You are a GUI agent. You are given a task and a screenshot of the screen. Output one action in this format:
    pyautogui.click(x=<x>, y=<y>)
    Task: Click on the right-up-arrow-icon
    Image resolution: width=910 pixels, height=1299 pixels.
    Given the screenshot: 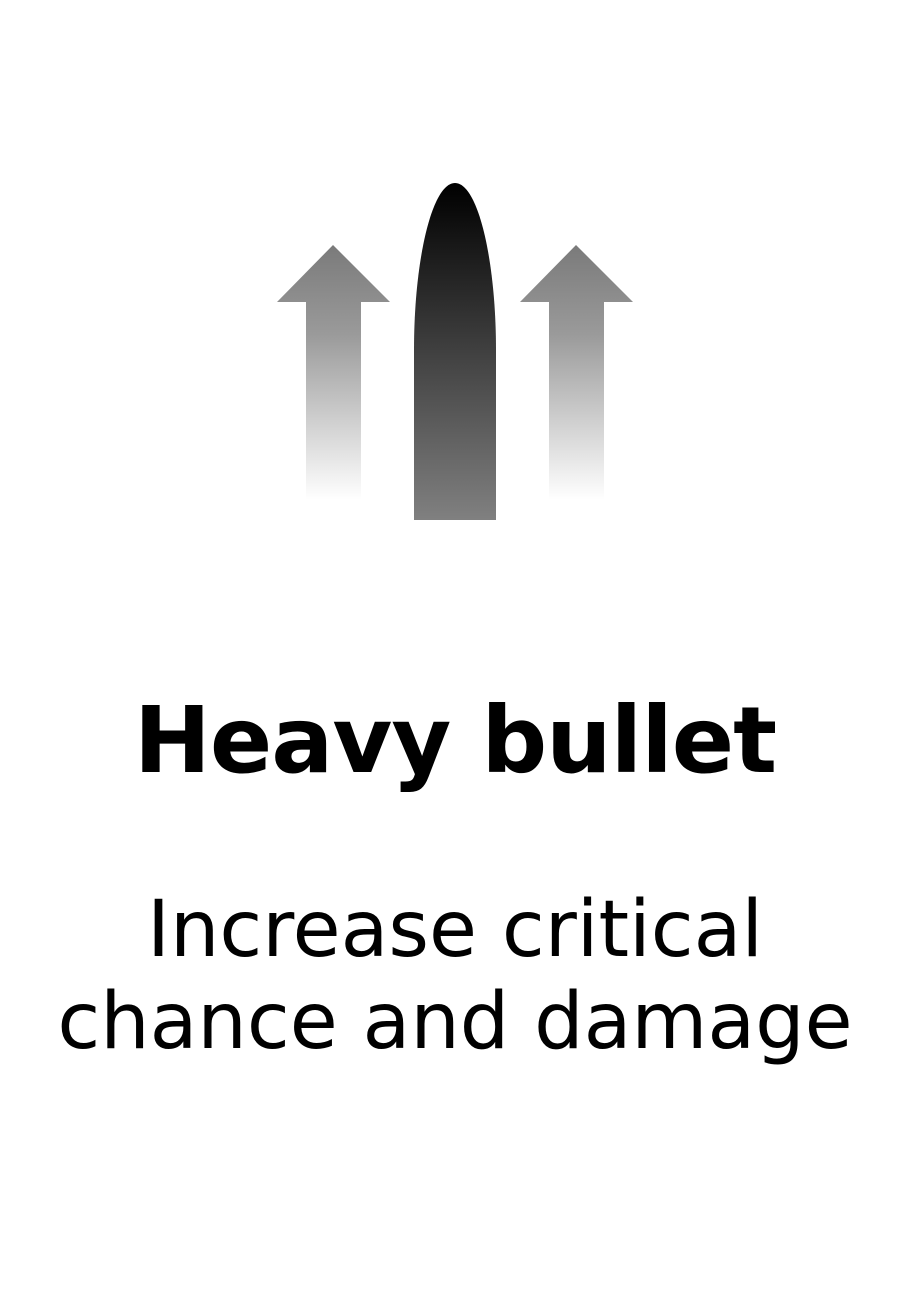 What is the action you would take?
    pyautogui.click(x=576, y=372)
    